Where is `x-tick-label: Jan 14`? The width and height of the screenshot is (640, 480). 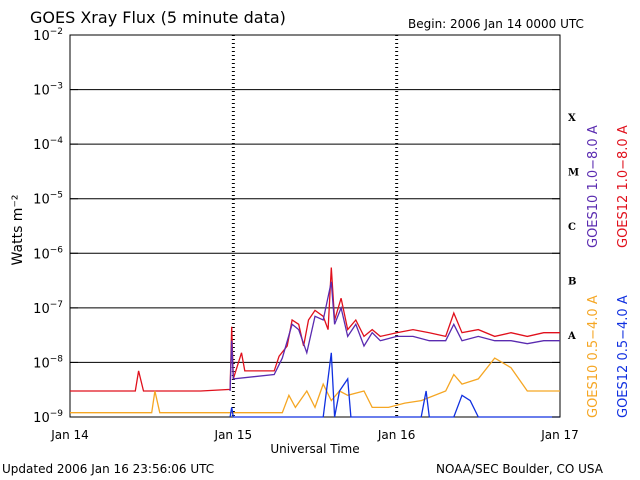 x-tick-label: Jan 14 is located at coordinates (69, 435).